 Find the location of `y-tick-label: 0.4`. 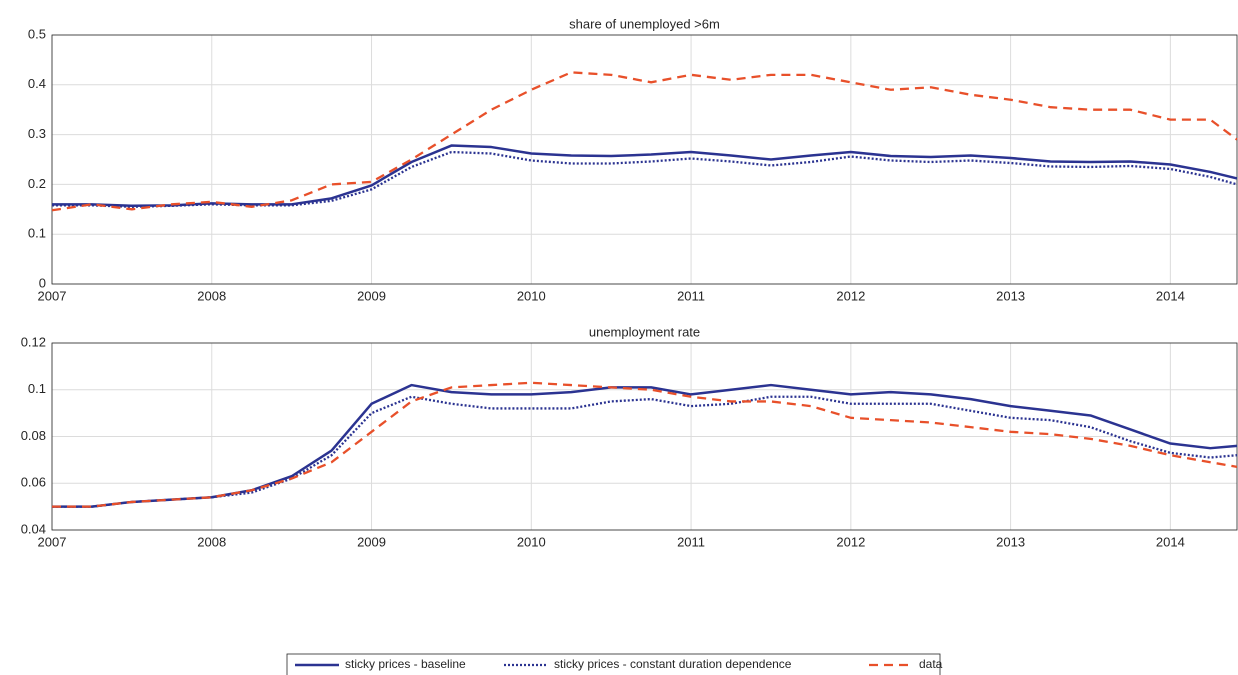

y-tick-label: 0.4 is located at coordinates (37, 83).